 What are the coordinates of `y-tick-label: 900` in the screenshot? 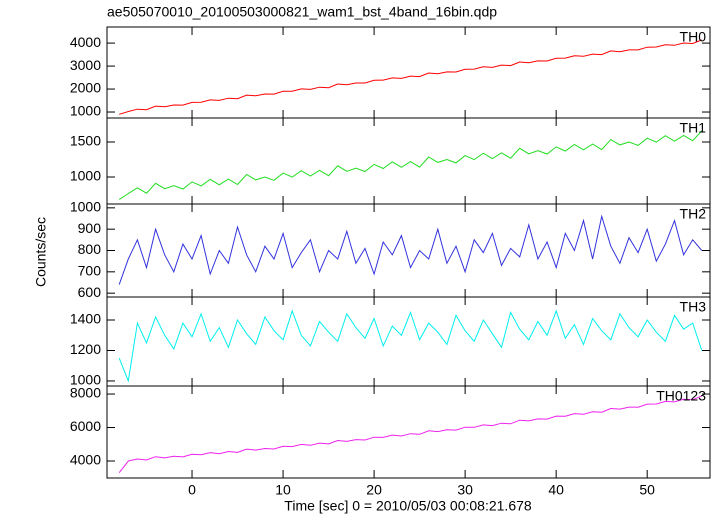 It's located at (90, 228).